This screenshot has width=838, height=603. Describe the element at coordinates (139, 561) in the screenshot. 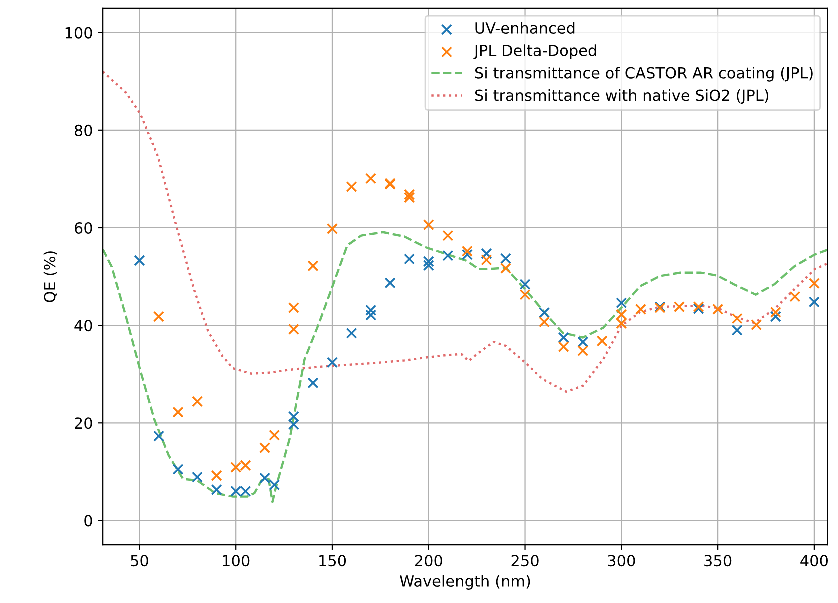

I see `x-tick-label: 50` at that location.